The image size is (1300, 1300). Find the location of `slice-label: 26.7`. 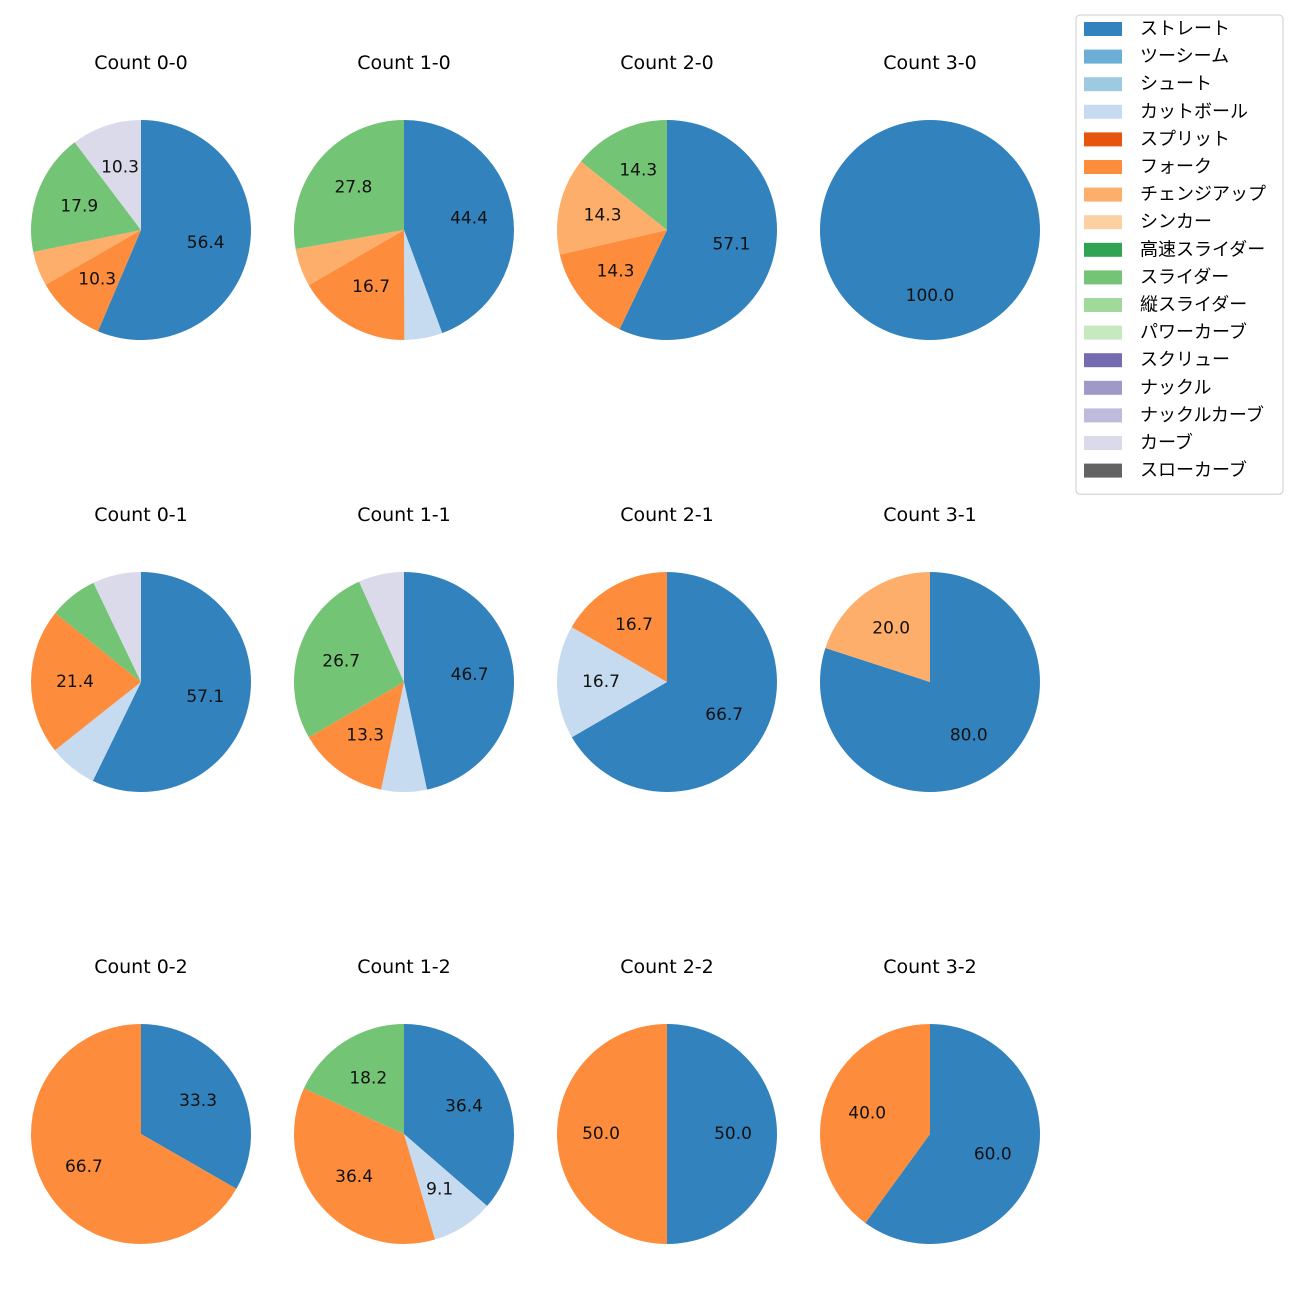

slice-label: 26.7 is located at coordinates (341, 662).